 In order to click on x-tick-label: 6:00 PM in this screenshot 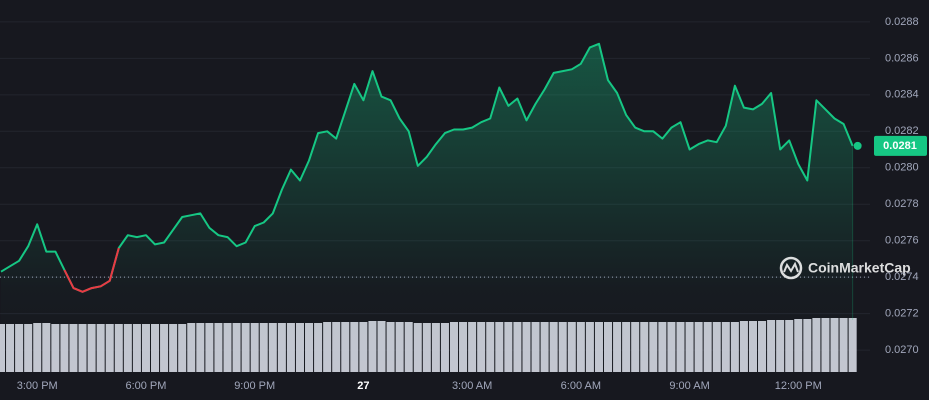, I will do `click(145, 386)`.